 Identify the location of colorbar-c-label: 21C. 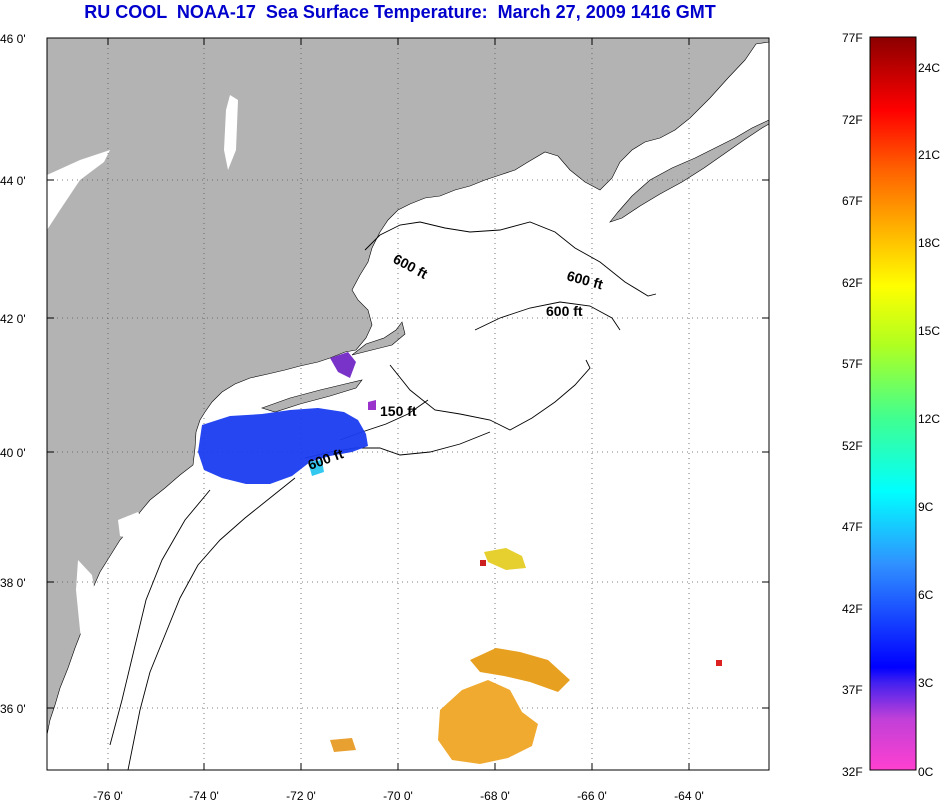
(929, 155).